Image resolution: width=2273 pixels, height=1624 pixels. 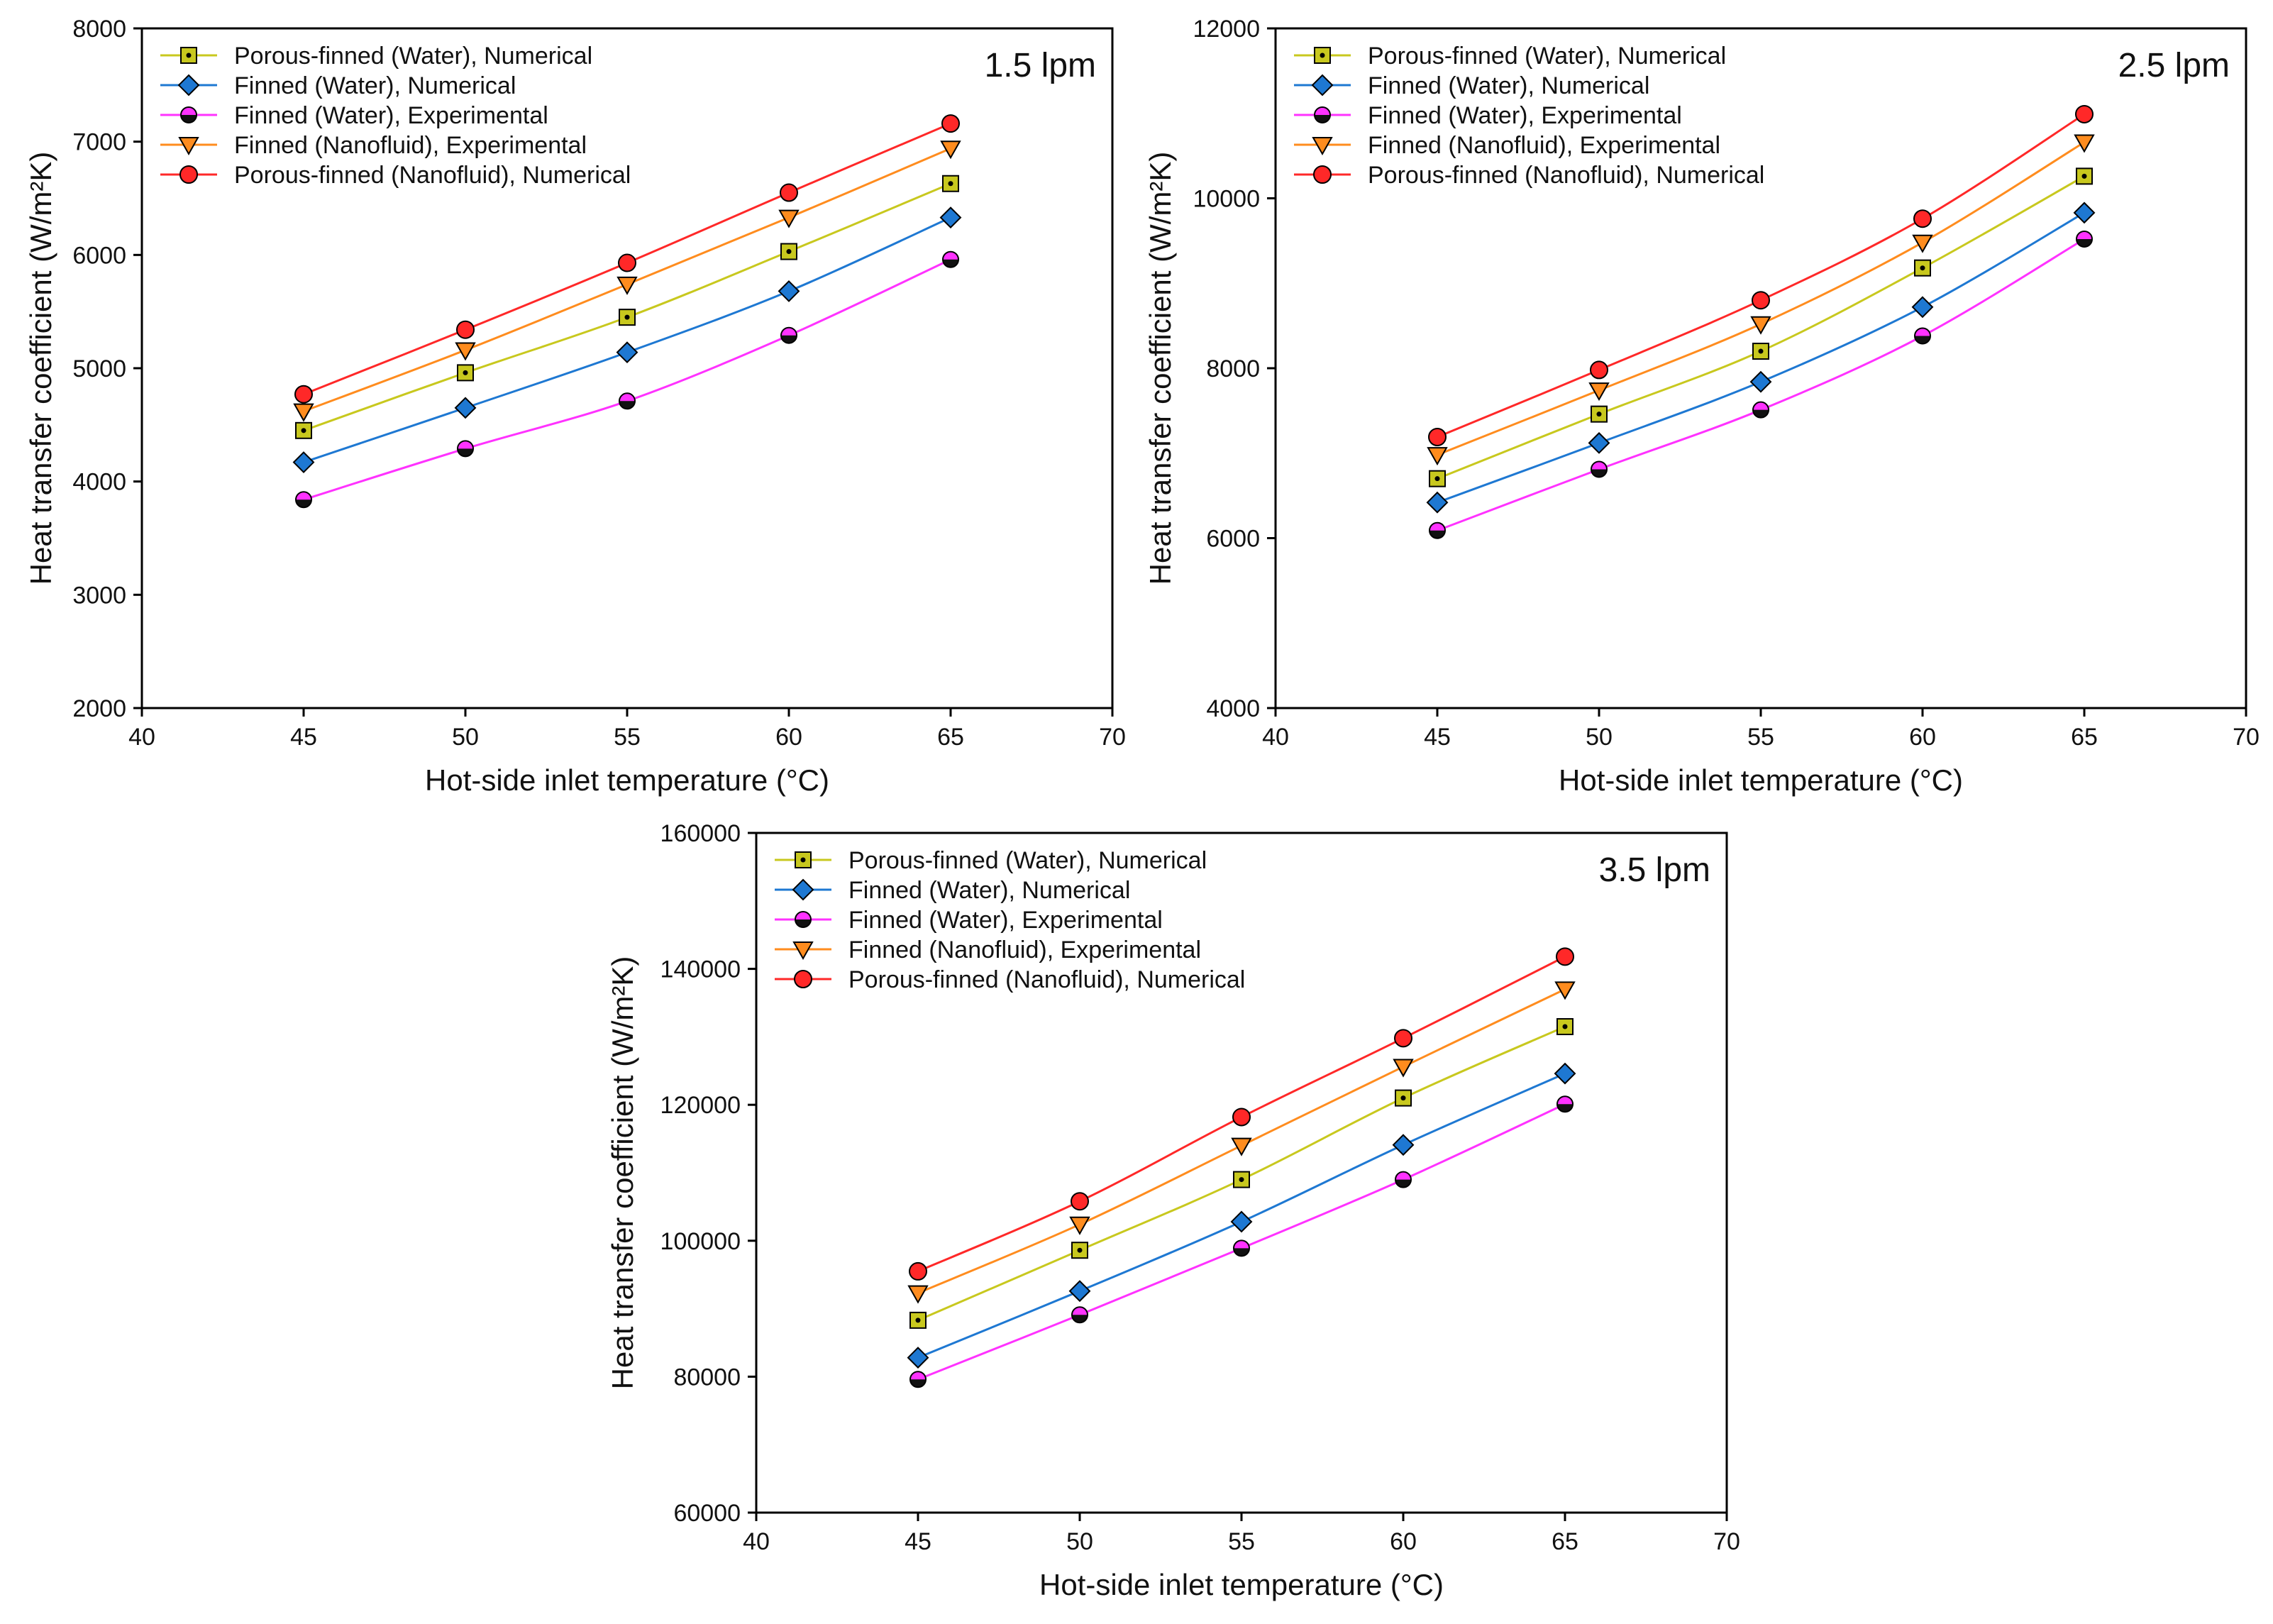 I want to click on y-axis-label: Heat transfer coefficient (W/m²K), so click(x=622, y=1173).